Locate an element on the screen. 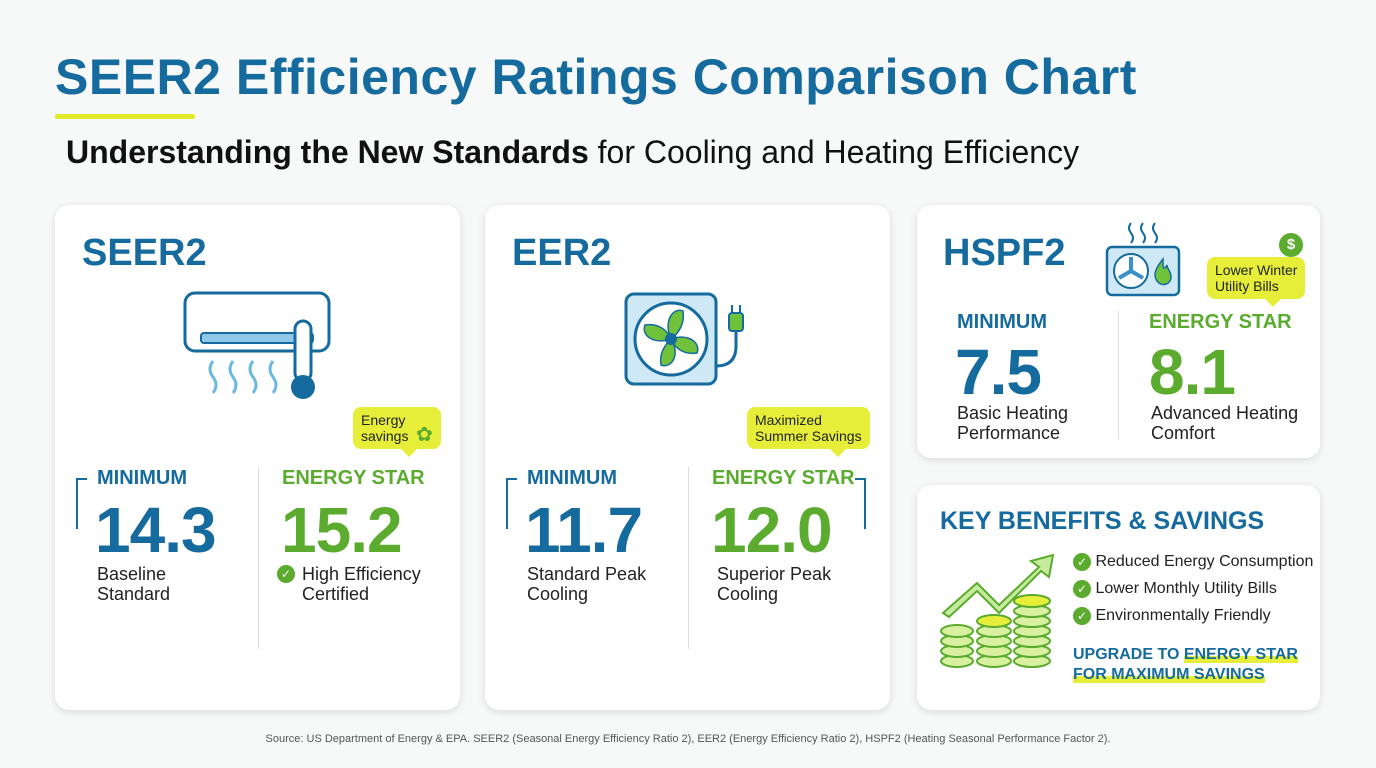  seer2-star-label: ENERGY STAR is located at coordinates (353, 478).